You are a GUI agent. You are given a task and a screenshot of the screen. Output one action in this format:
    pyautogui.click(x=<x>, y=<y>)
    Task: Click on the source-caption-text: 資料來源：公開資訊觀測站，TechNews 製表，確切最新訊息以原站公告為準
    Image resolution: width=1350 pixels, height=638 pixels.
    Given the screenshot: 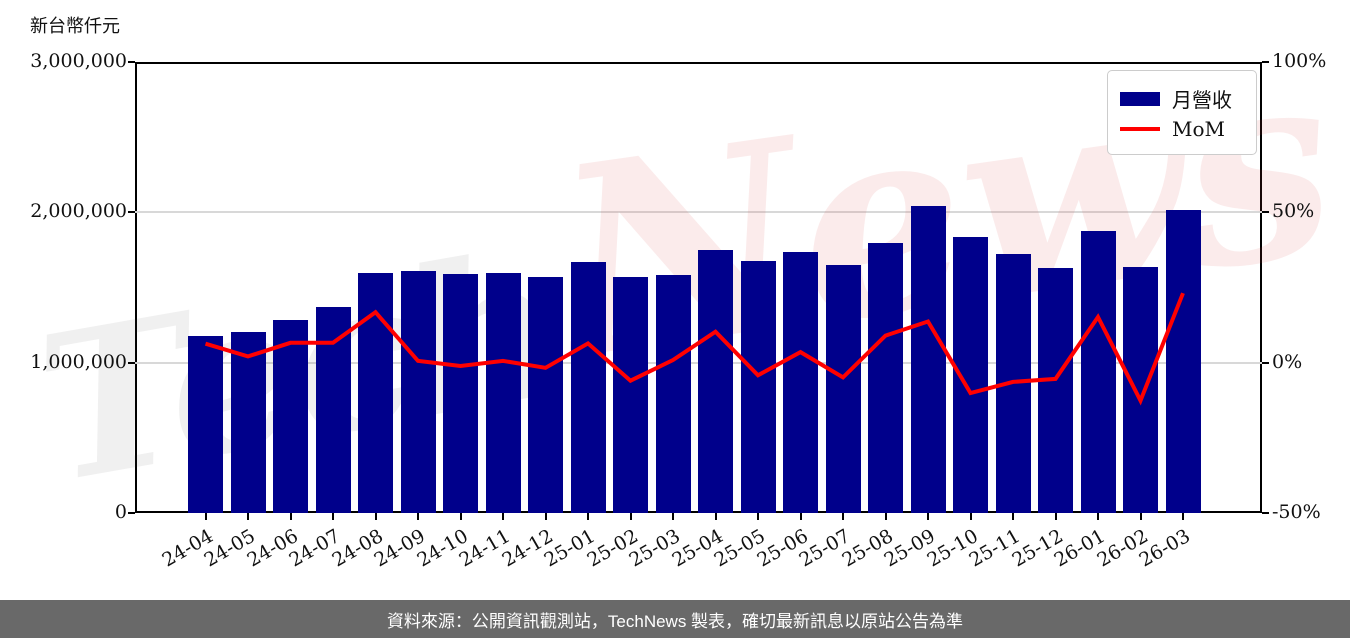 What is the action you would take?
    pyautogui.click(x=675, y=621)
    